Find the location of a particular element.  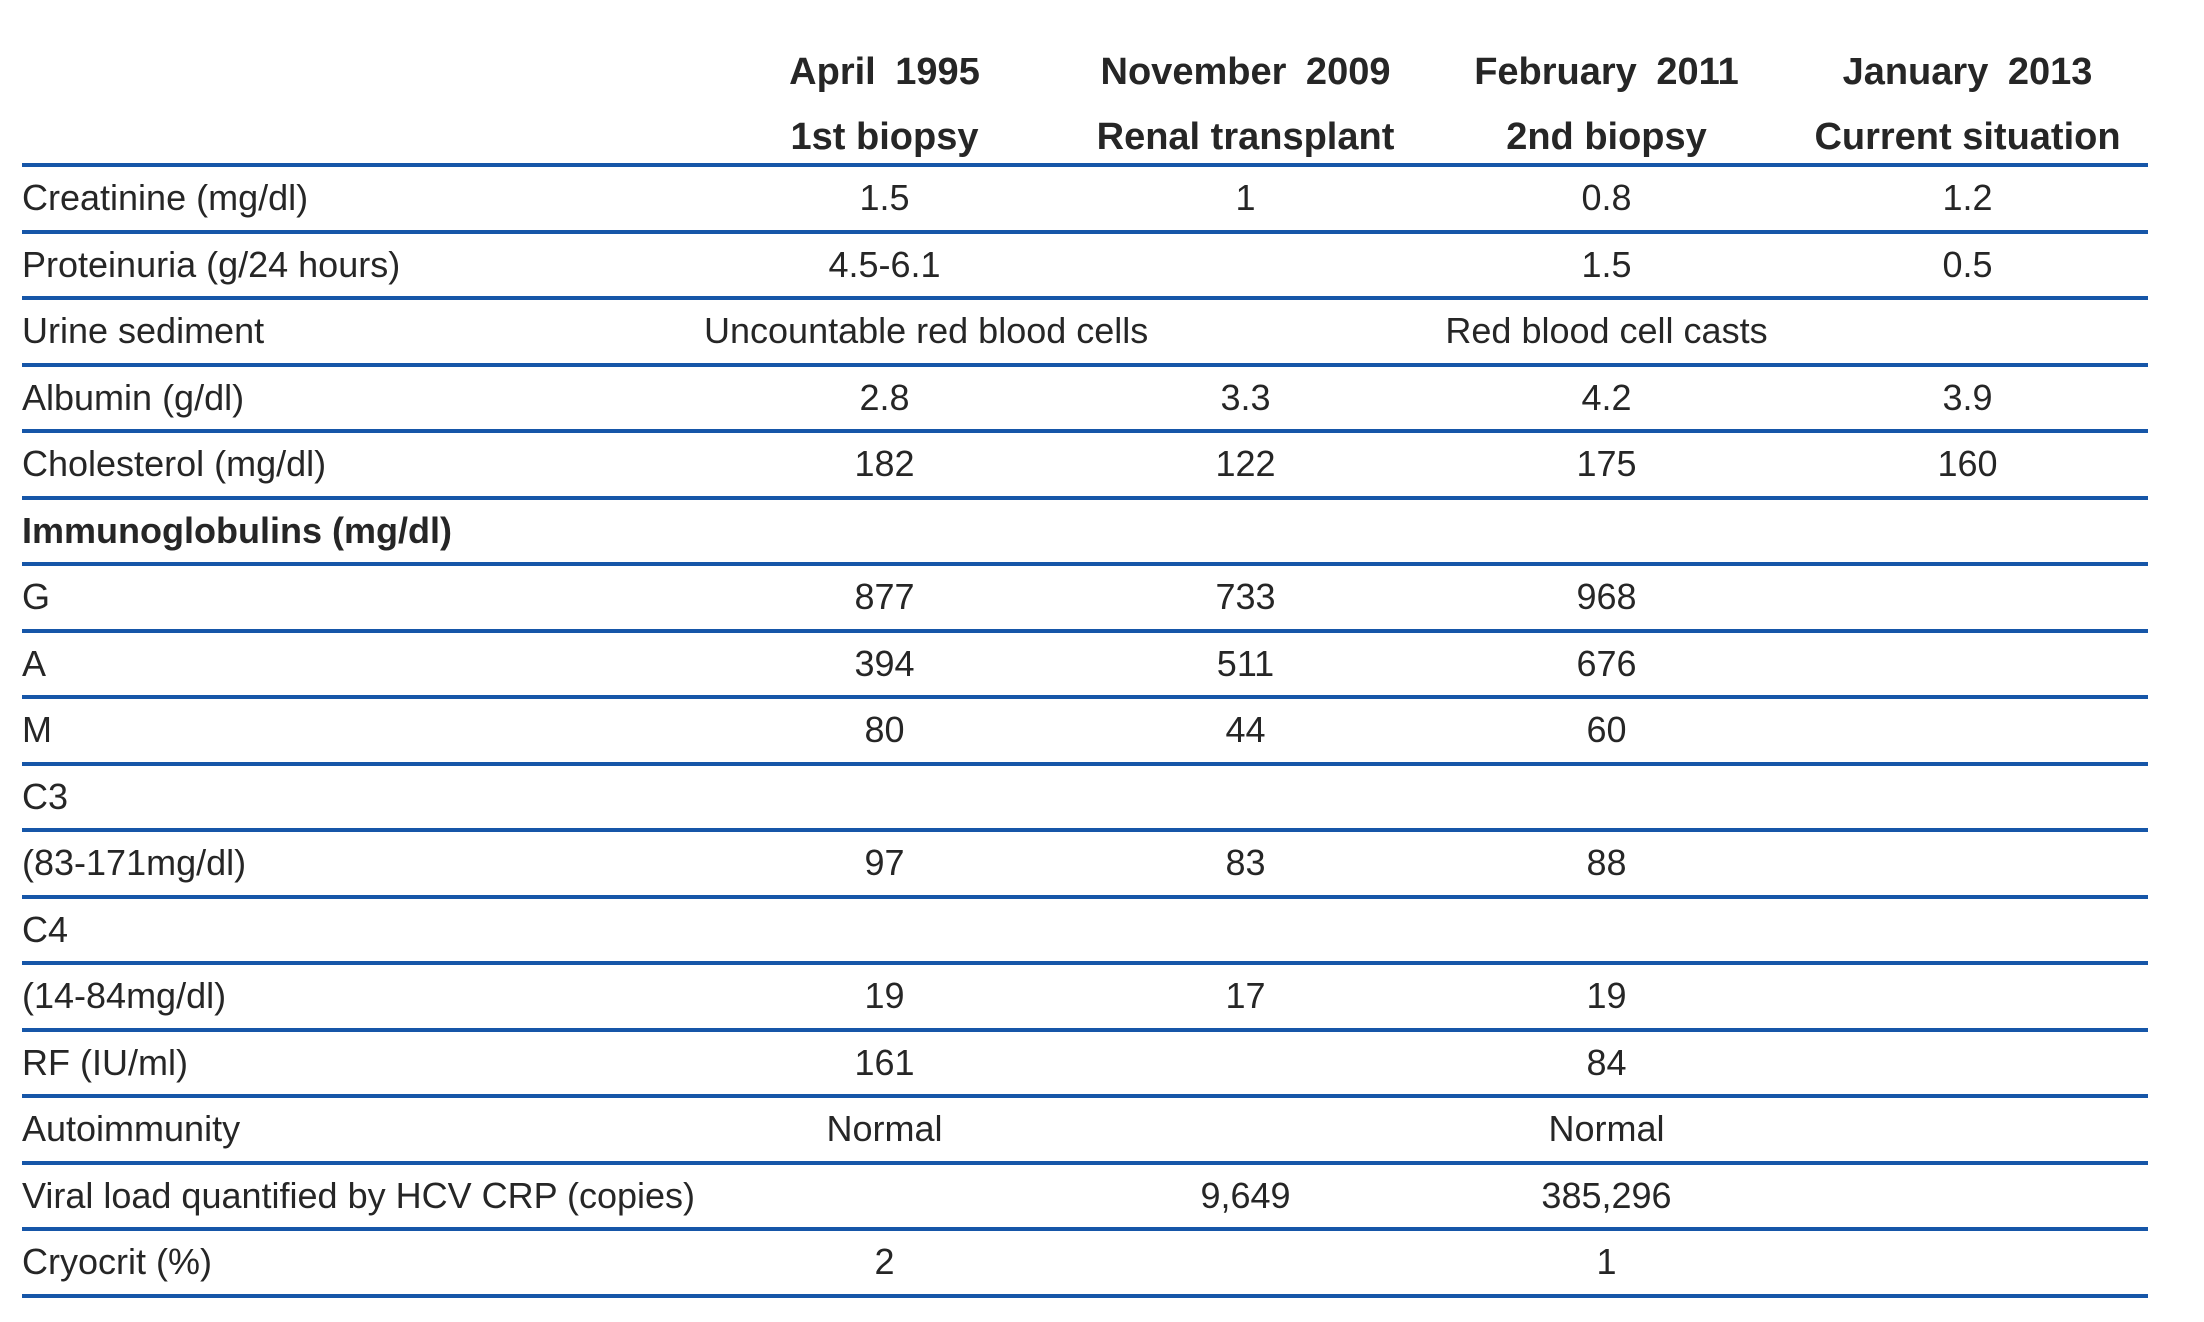

cell-value: 60 is located at coordinates (1606, 731).